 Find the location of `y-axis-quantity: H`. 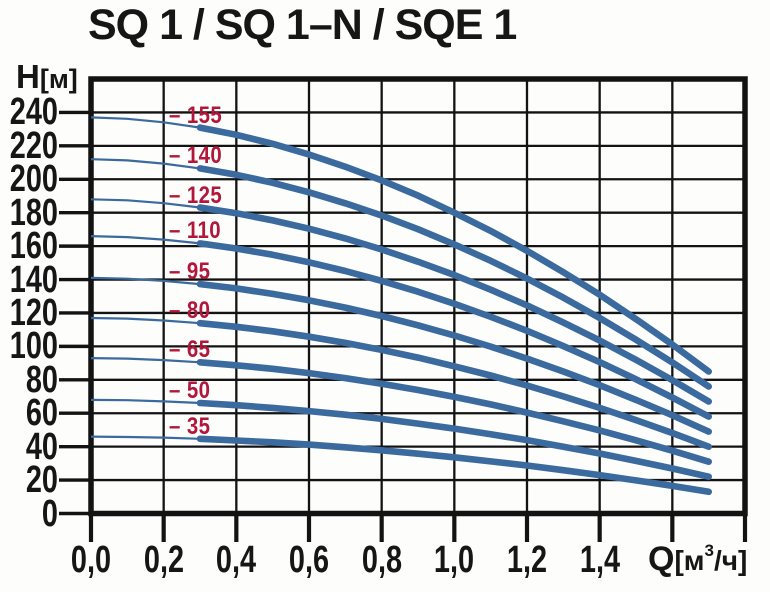

y-axis-quantity: H is located at coordinates (28, 76).